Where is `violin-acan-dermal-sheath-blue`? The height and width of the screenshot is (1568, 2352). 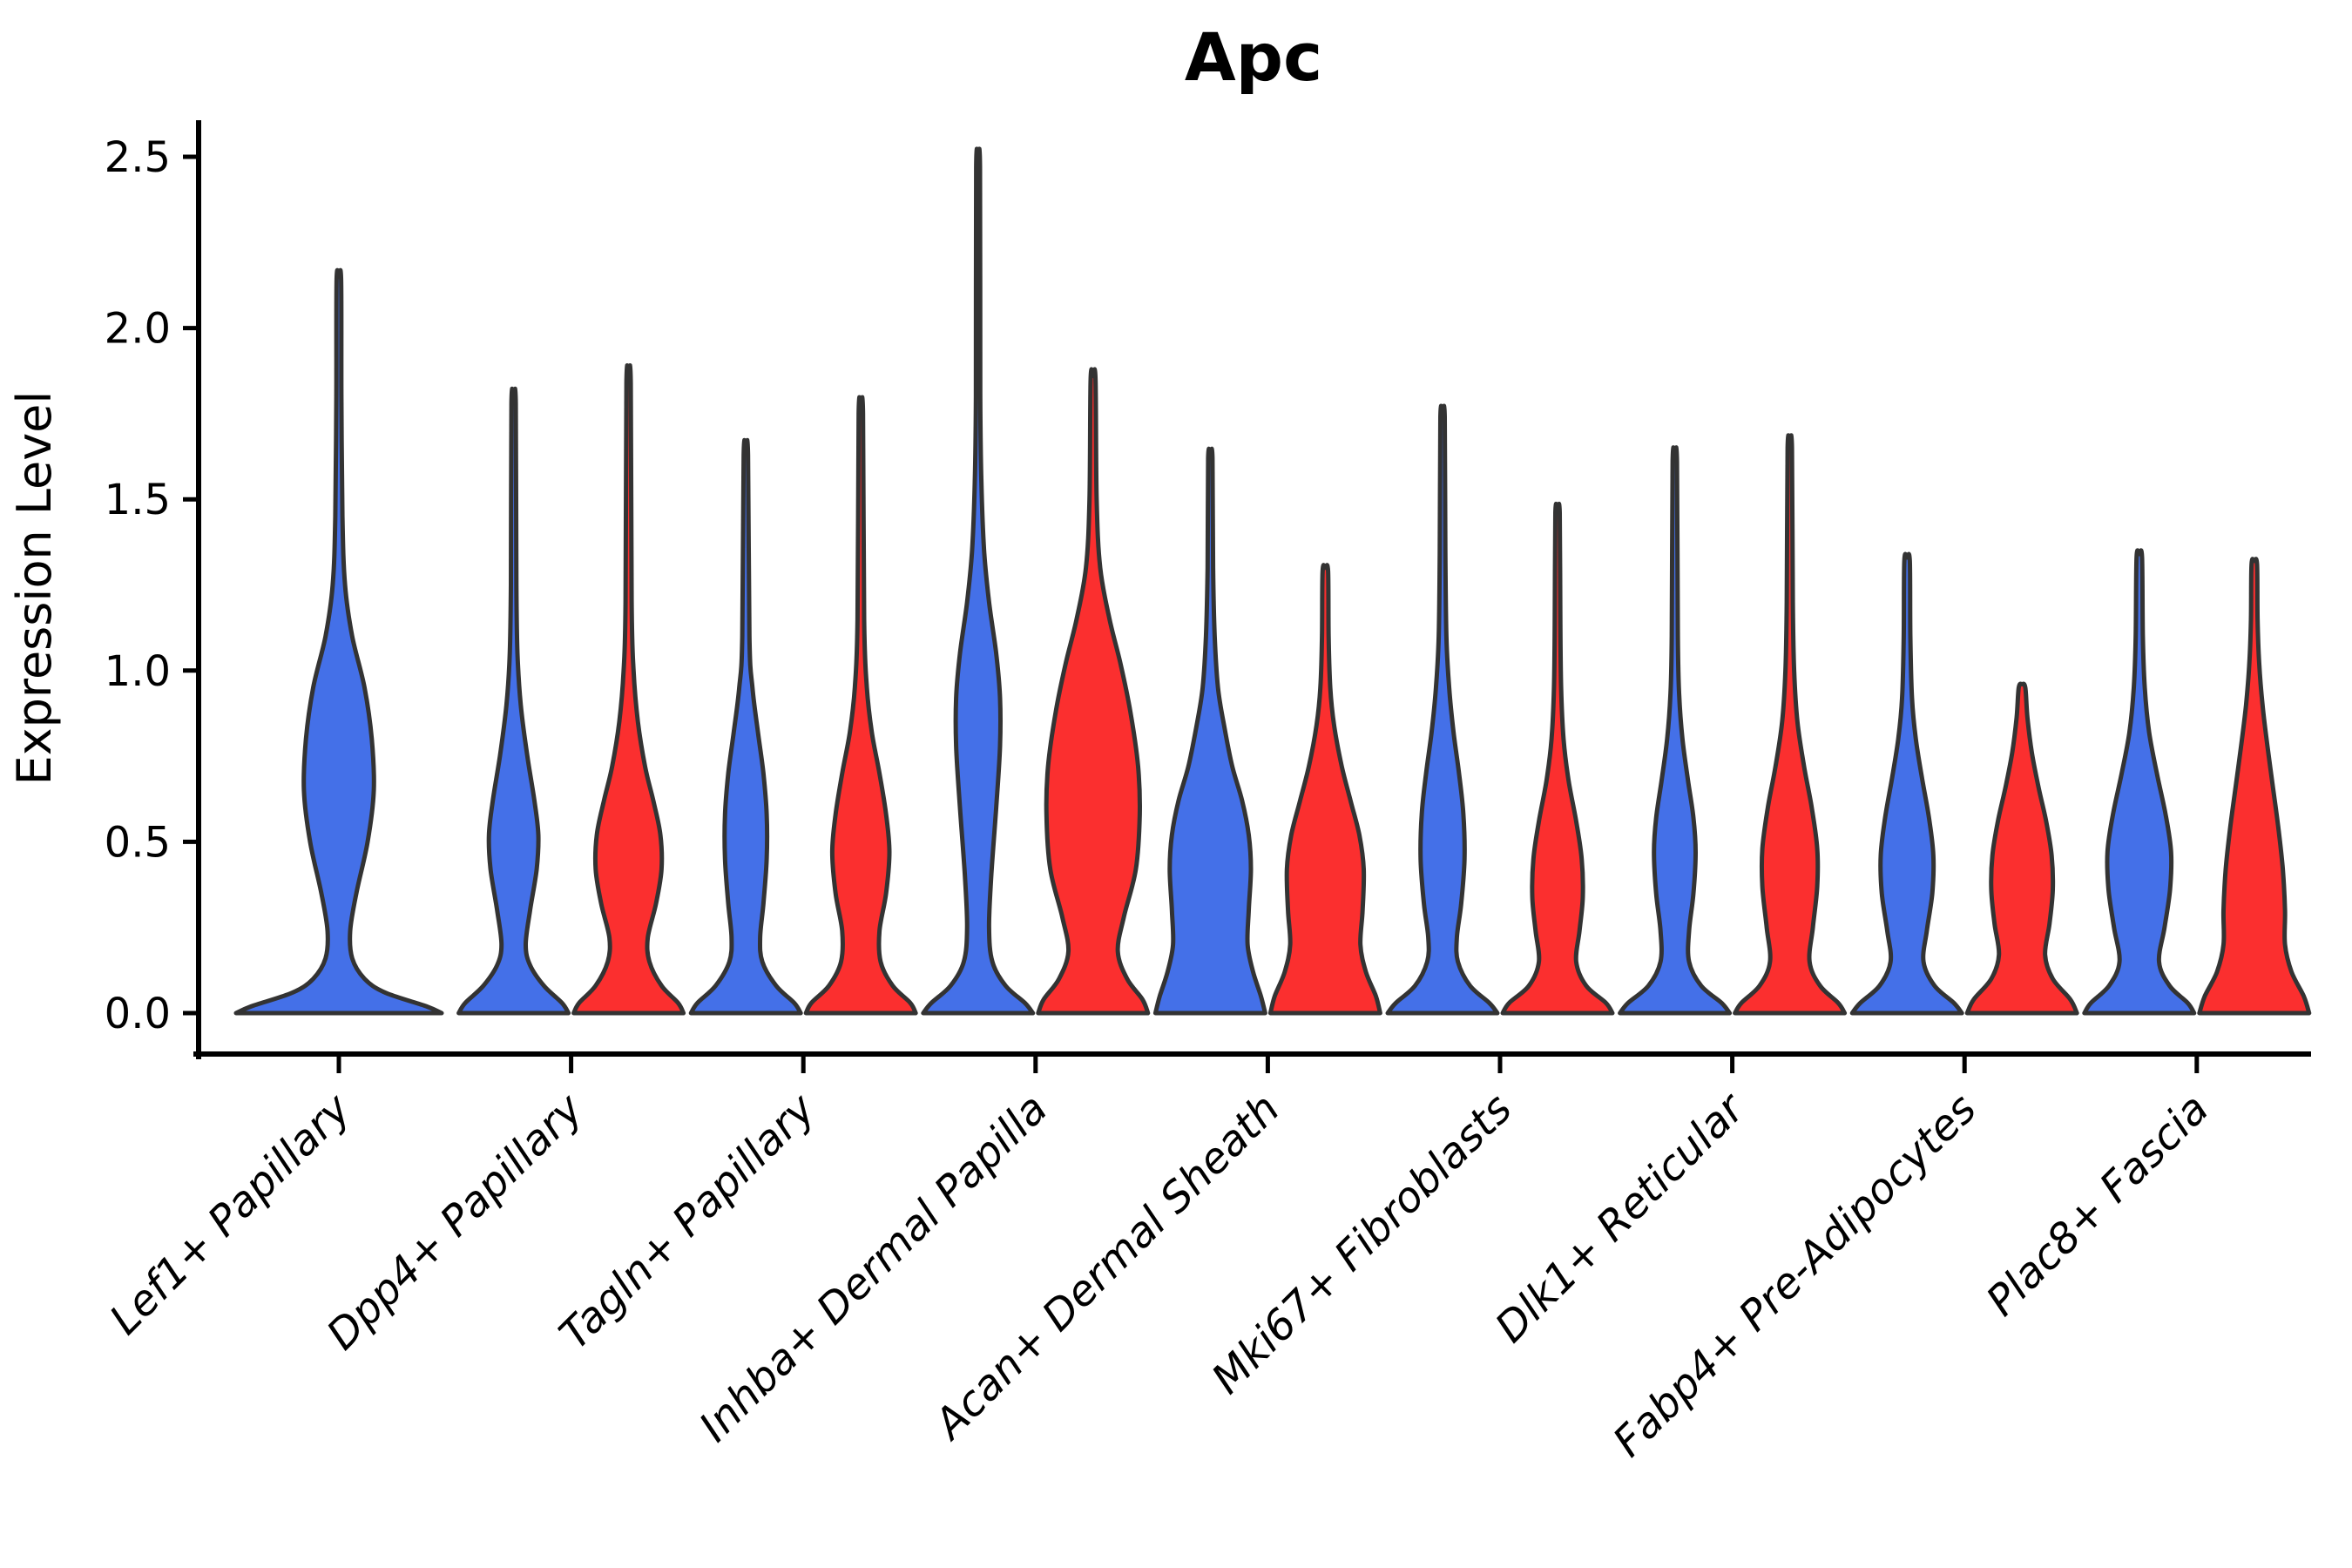 violin-acan-dermal-sheath-blue is located at coordinates (1209, 731).